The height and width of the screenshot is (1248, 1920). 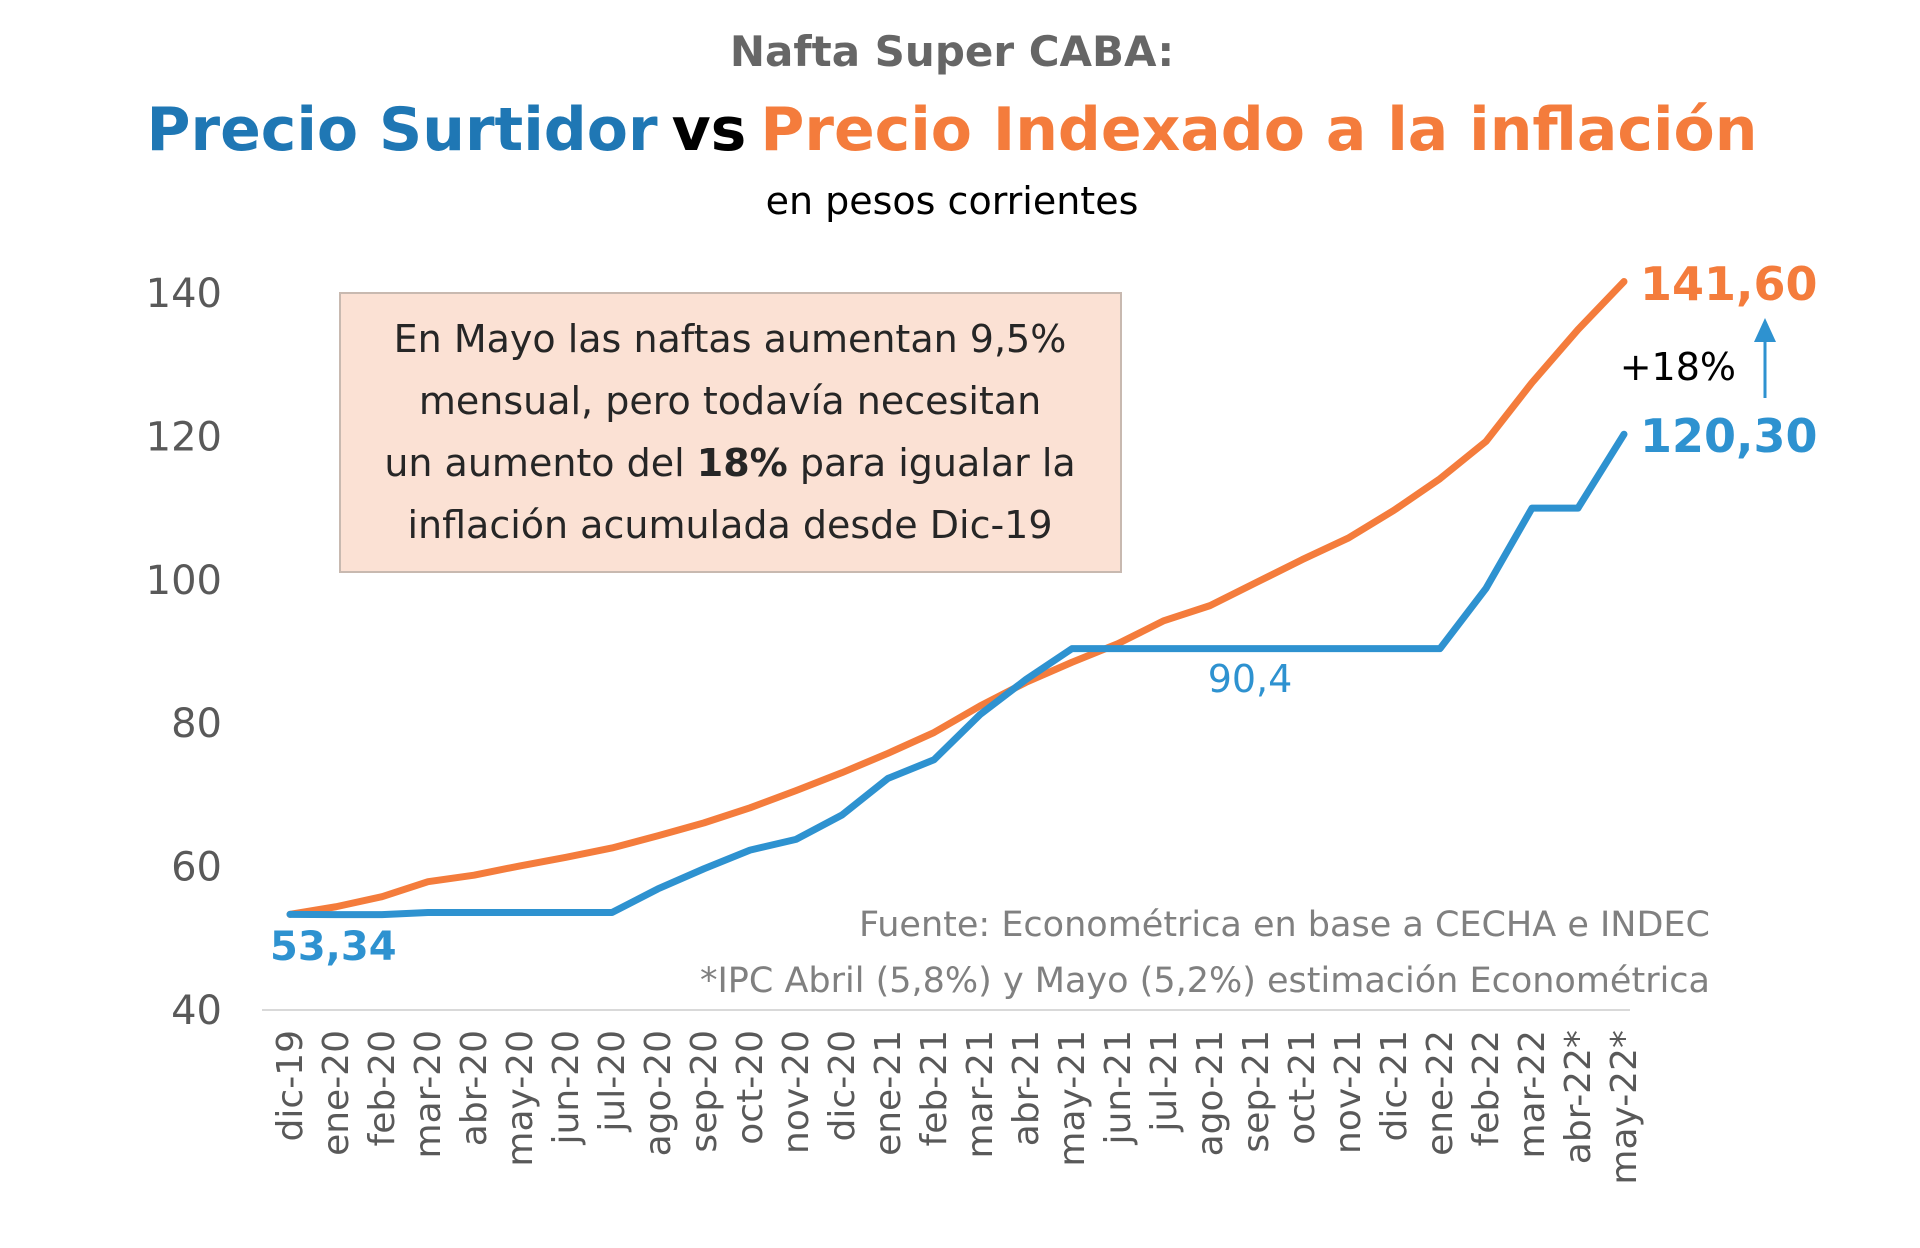 What do you see at coordinates (750, 1087) in the screenshot?
I see `x-tick-label: oct-20` at bounding box center [750, 1087].